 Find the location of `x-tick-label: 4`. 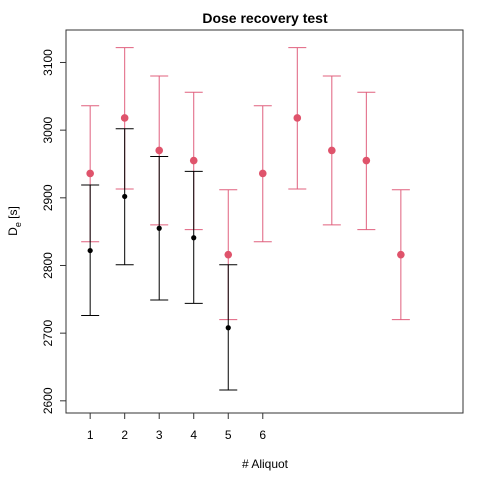

x-tick-label: 4 is located at coordinates (193, 435).